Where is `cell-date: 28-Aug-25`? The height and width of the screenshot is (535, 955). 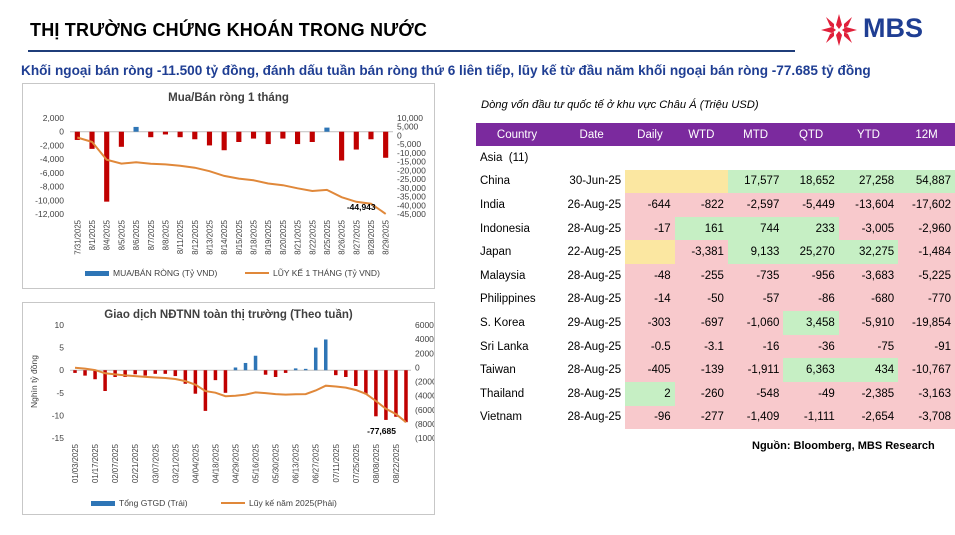
cell-date: 28-Aug-25 is located at coordinates (594, 346).